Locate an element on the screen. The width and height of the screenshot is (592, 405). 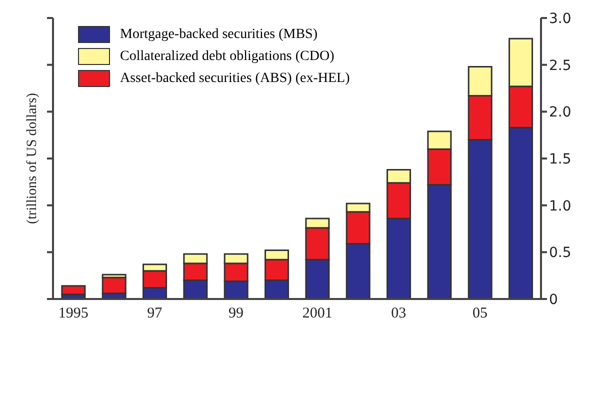
x-tick-label: 99 is located at coordinates (236, 314).